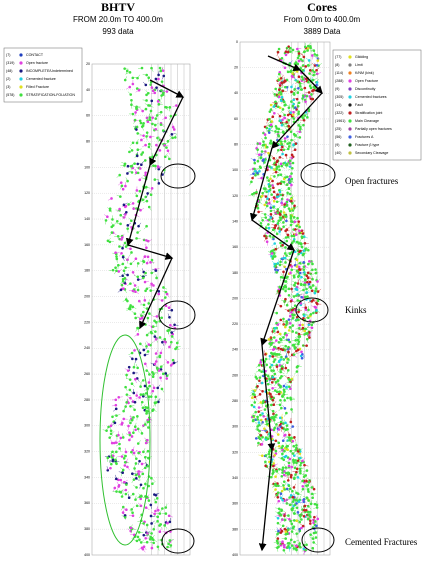 This screenshot has width=424, height=565. Describe the element at coordinates (338, 129) in the screenshot. I see `legend-count: (25)` at that location.